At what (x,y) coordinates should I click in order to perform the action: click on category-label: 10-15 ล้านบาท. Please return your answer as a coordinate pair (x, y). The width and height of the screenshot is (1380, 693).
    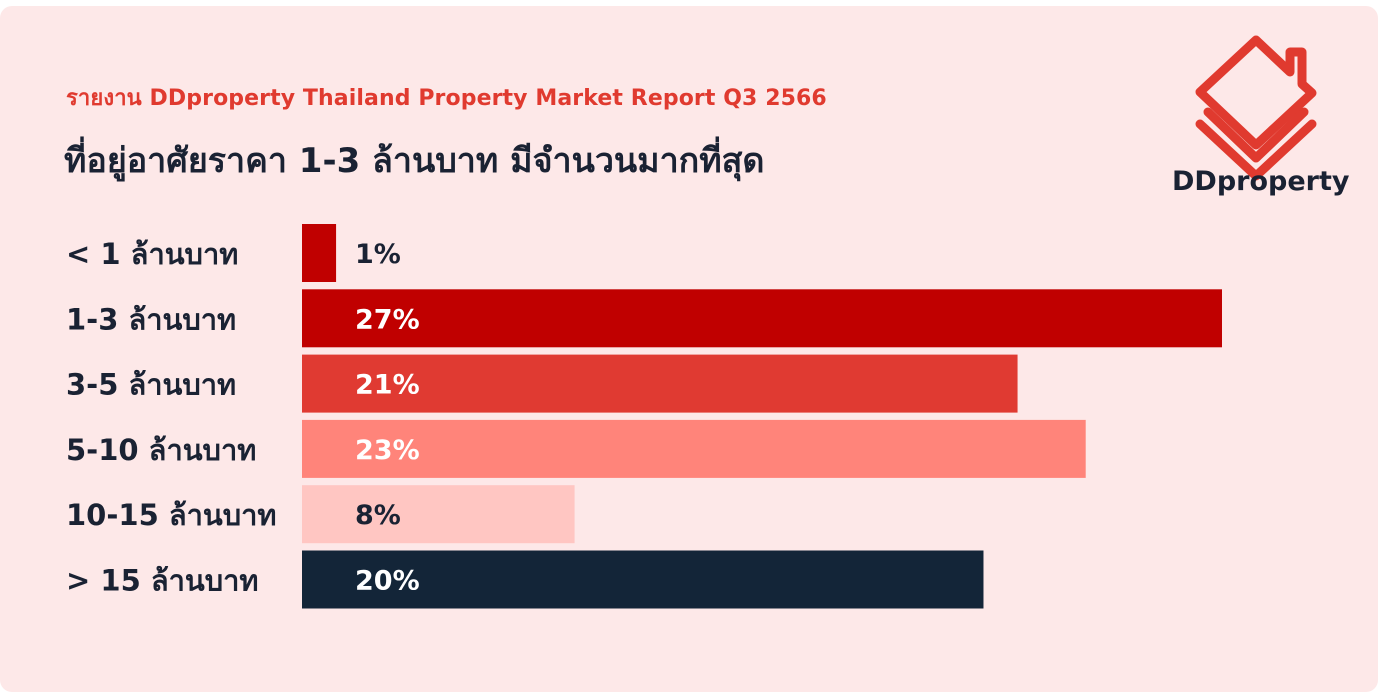
    Looking at the image, I should click on (171, 515).